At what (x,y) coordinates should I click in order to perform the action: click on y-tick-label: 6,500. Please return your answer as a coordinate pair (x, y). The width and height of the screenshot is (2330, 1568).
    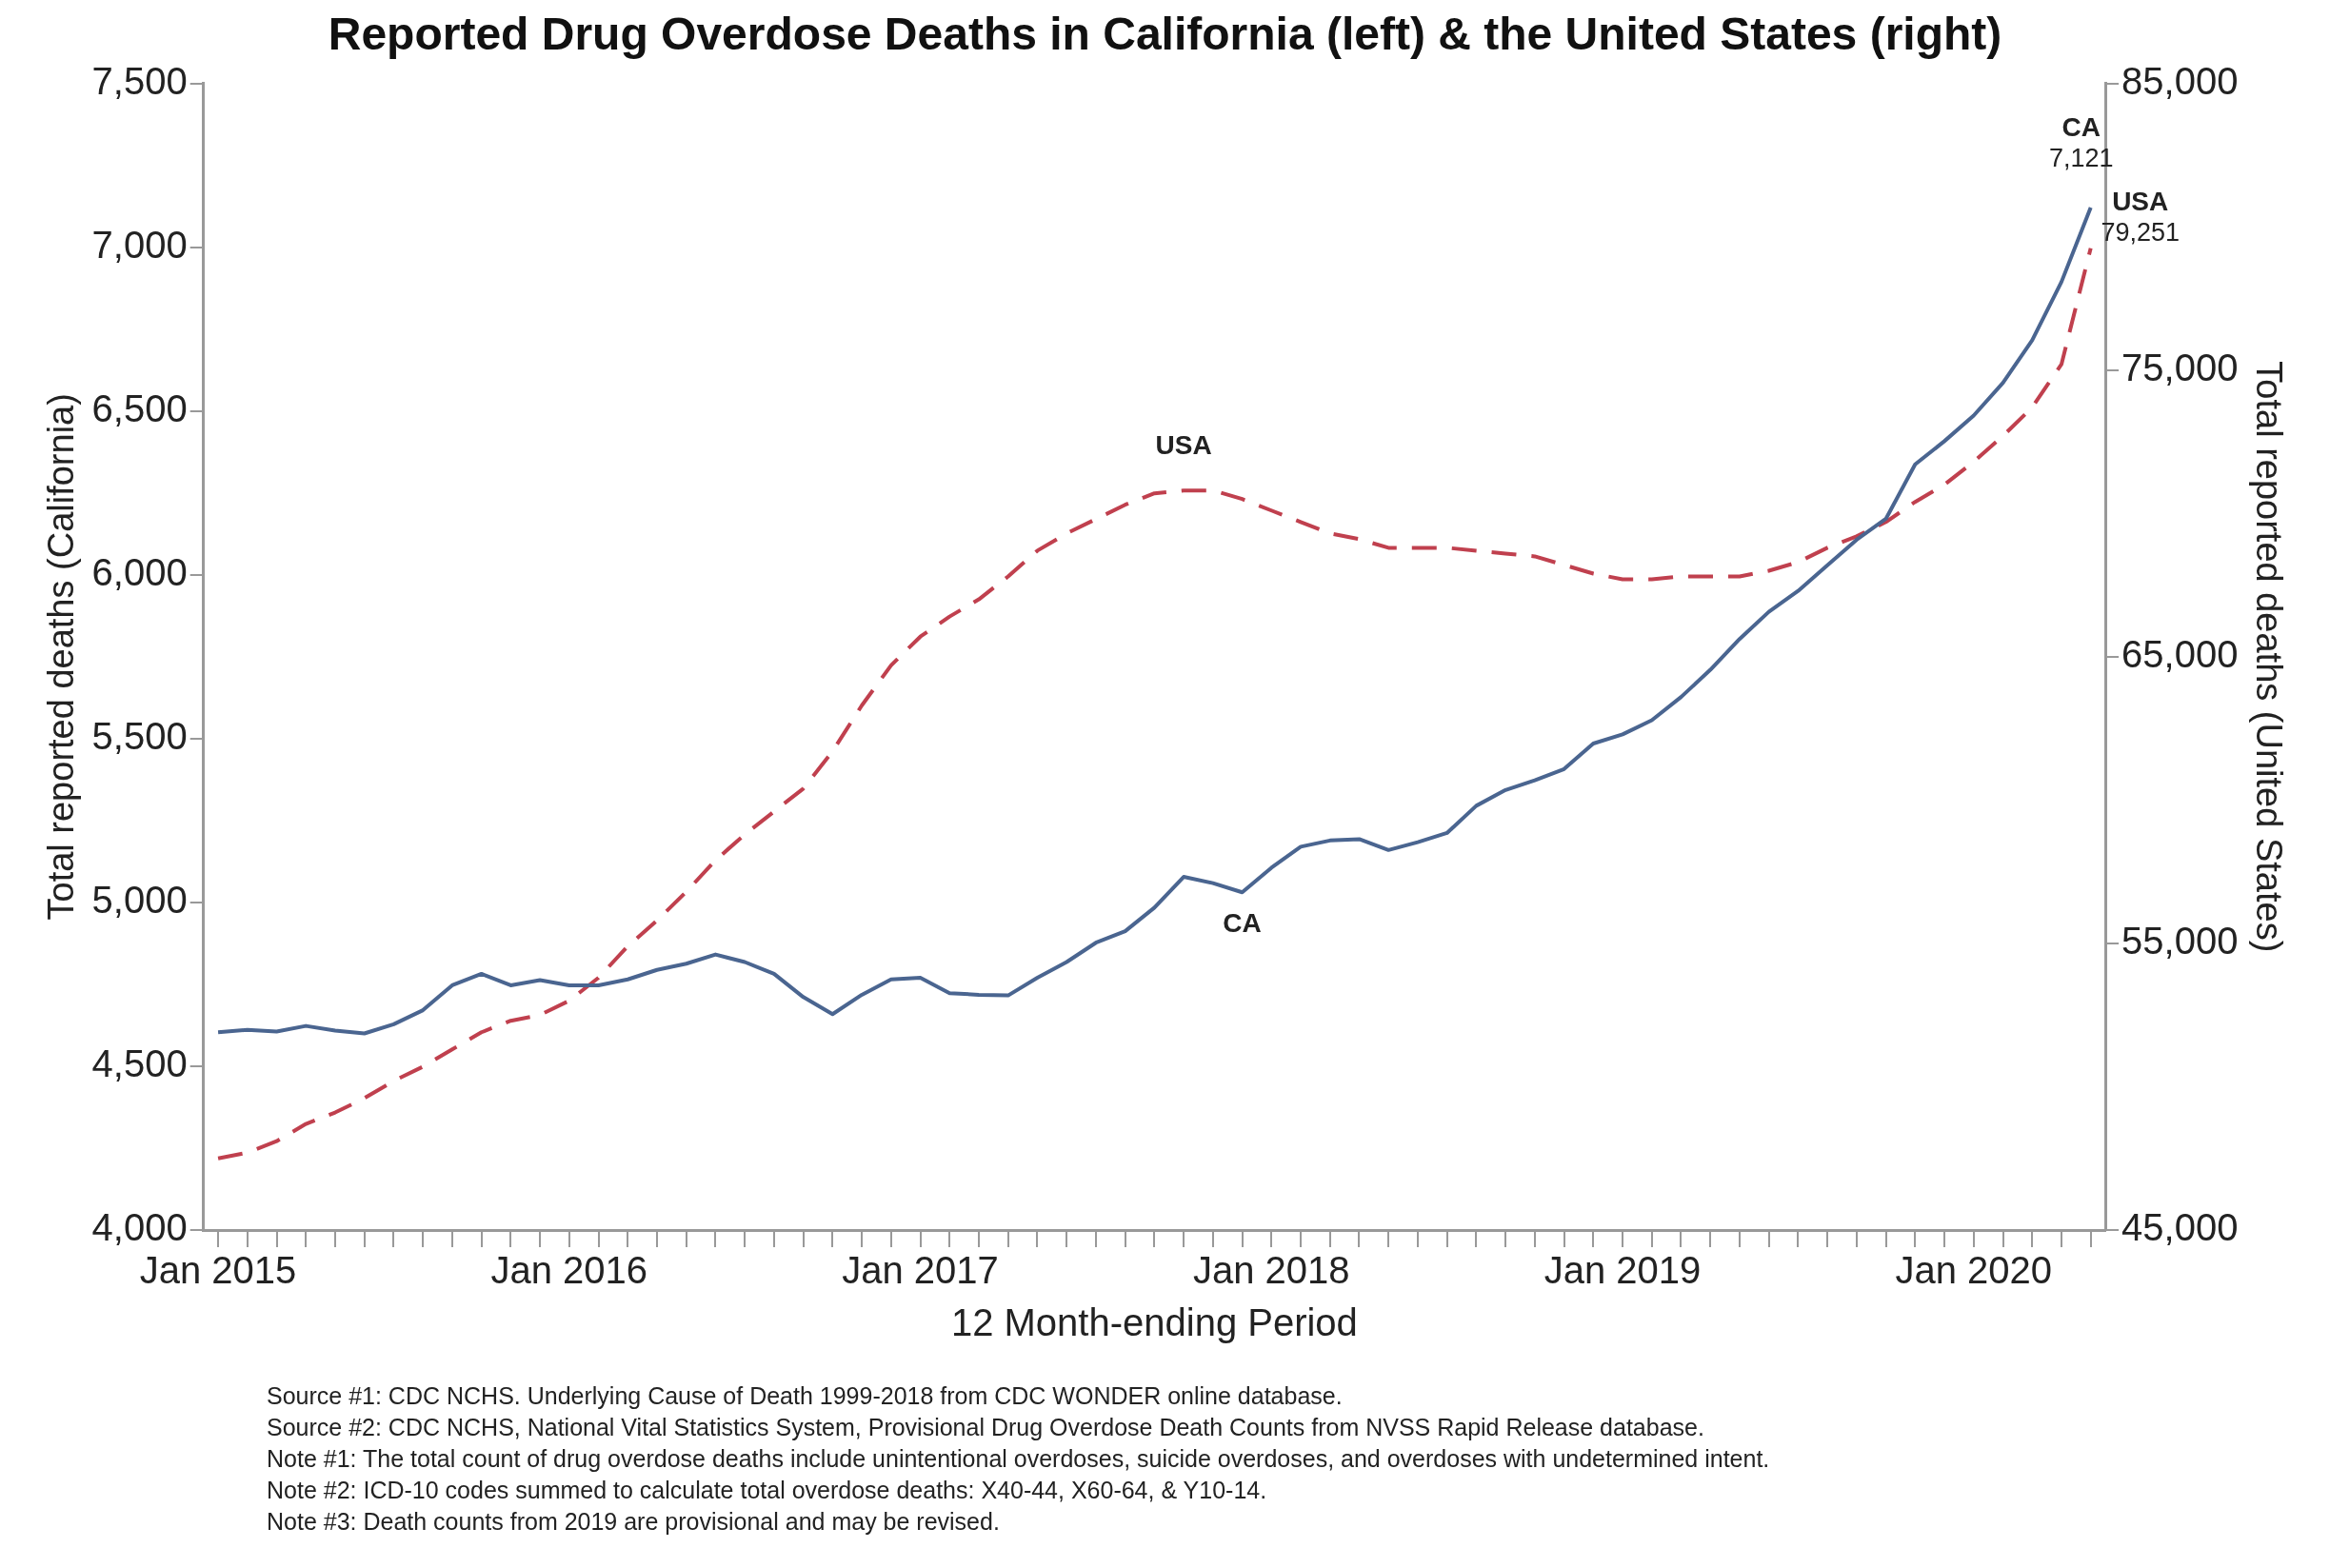
    Looking at the image, I should click on (140, 408).